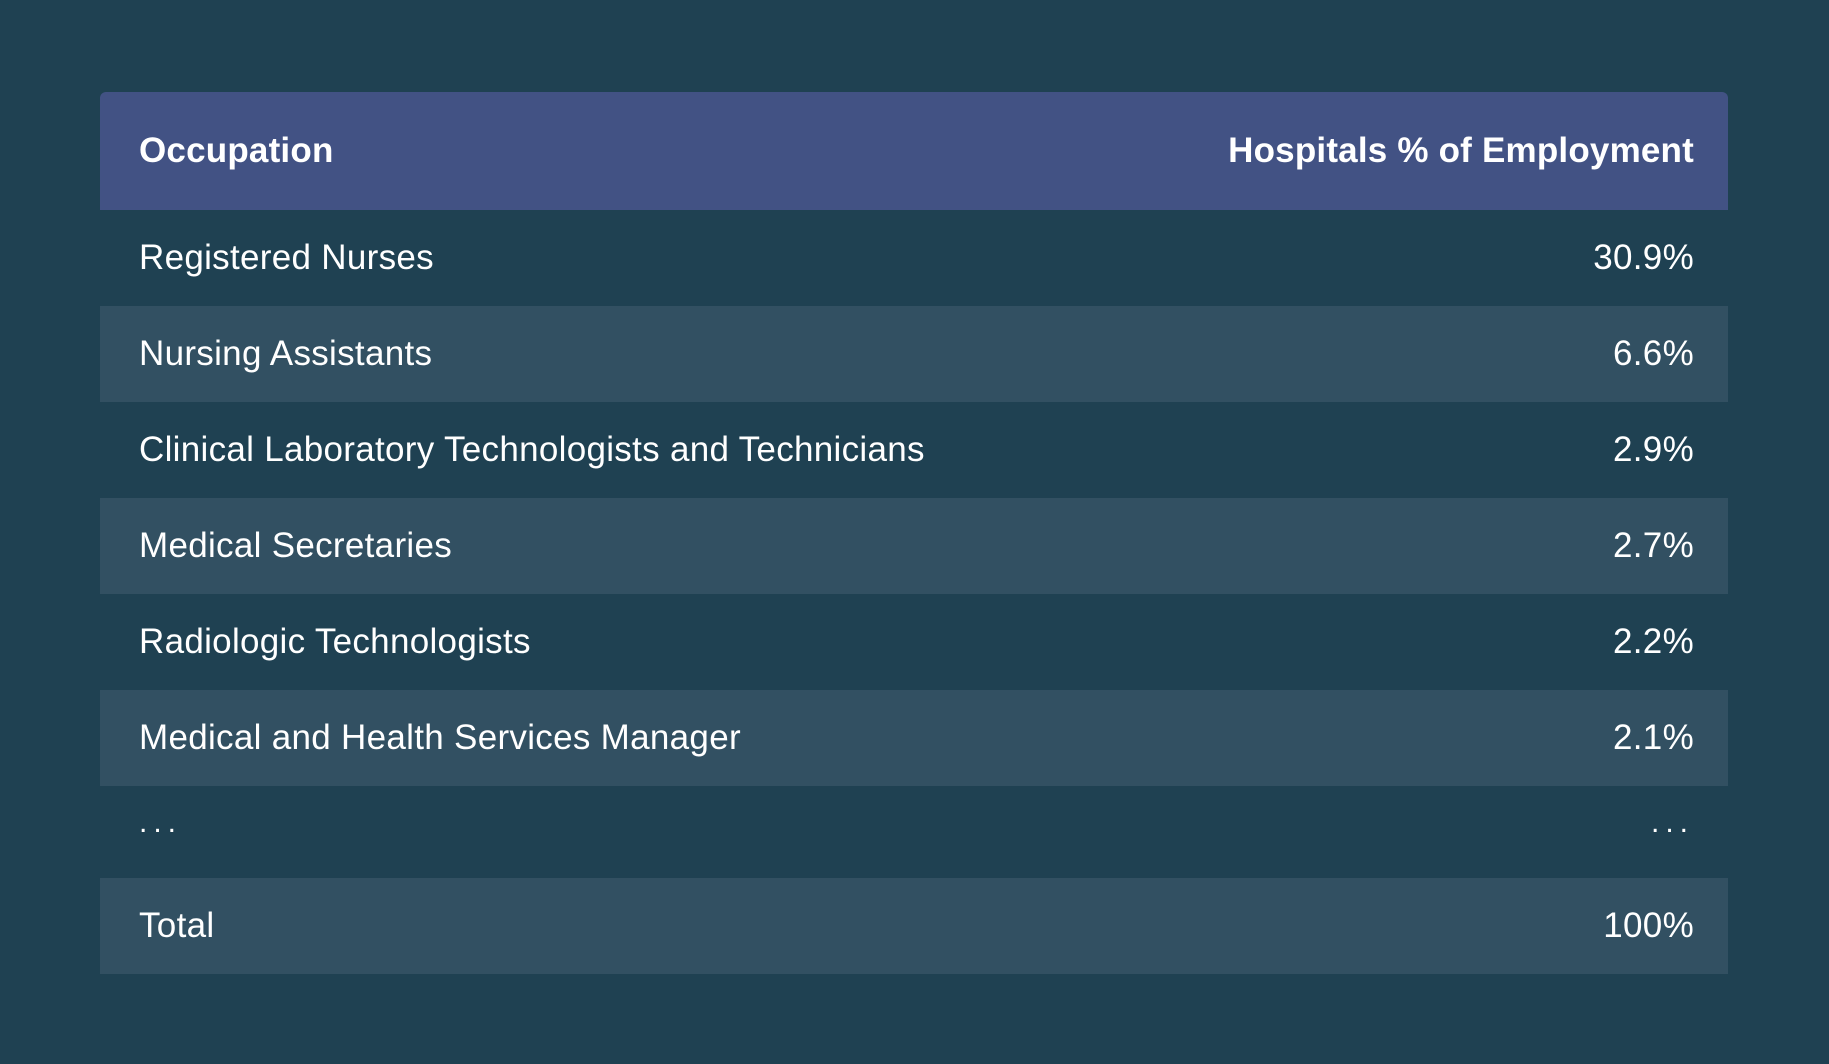  Describe the element at coordinates (914, 151) in the screenshot. I see `table-header: Occupation Hospitals % of Employment` at that location.